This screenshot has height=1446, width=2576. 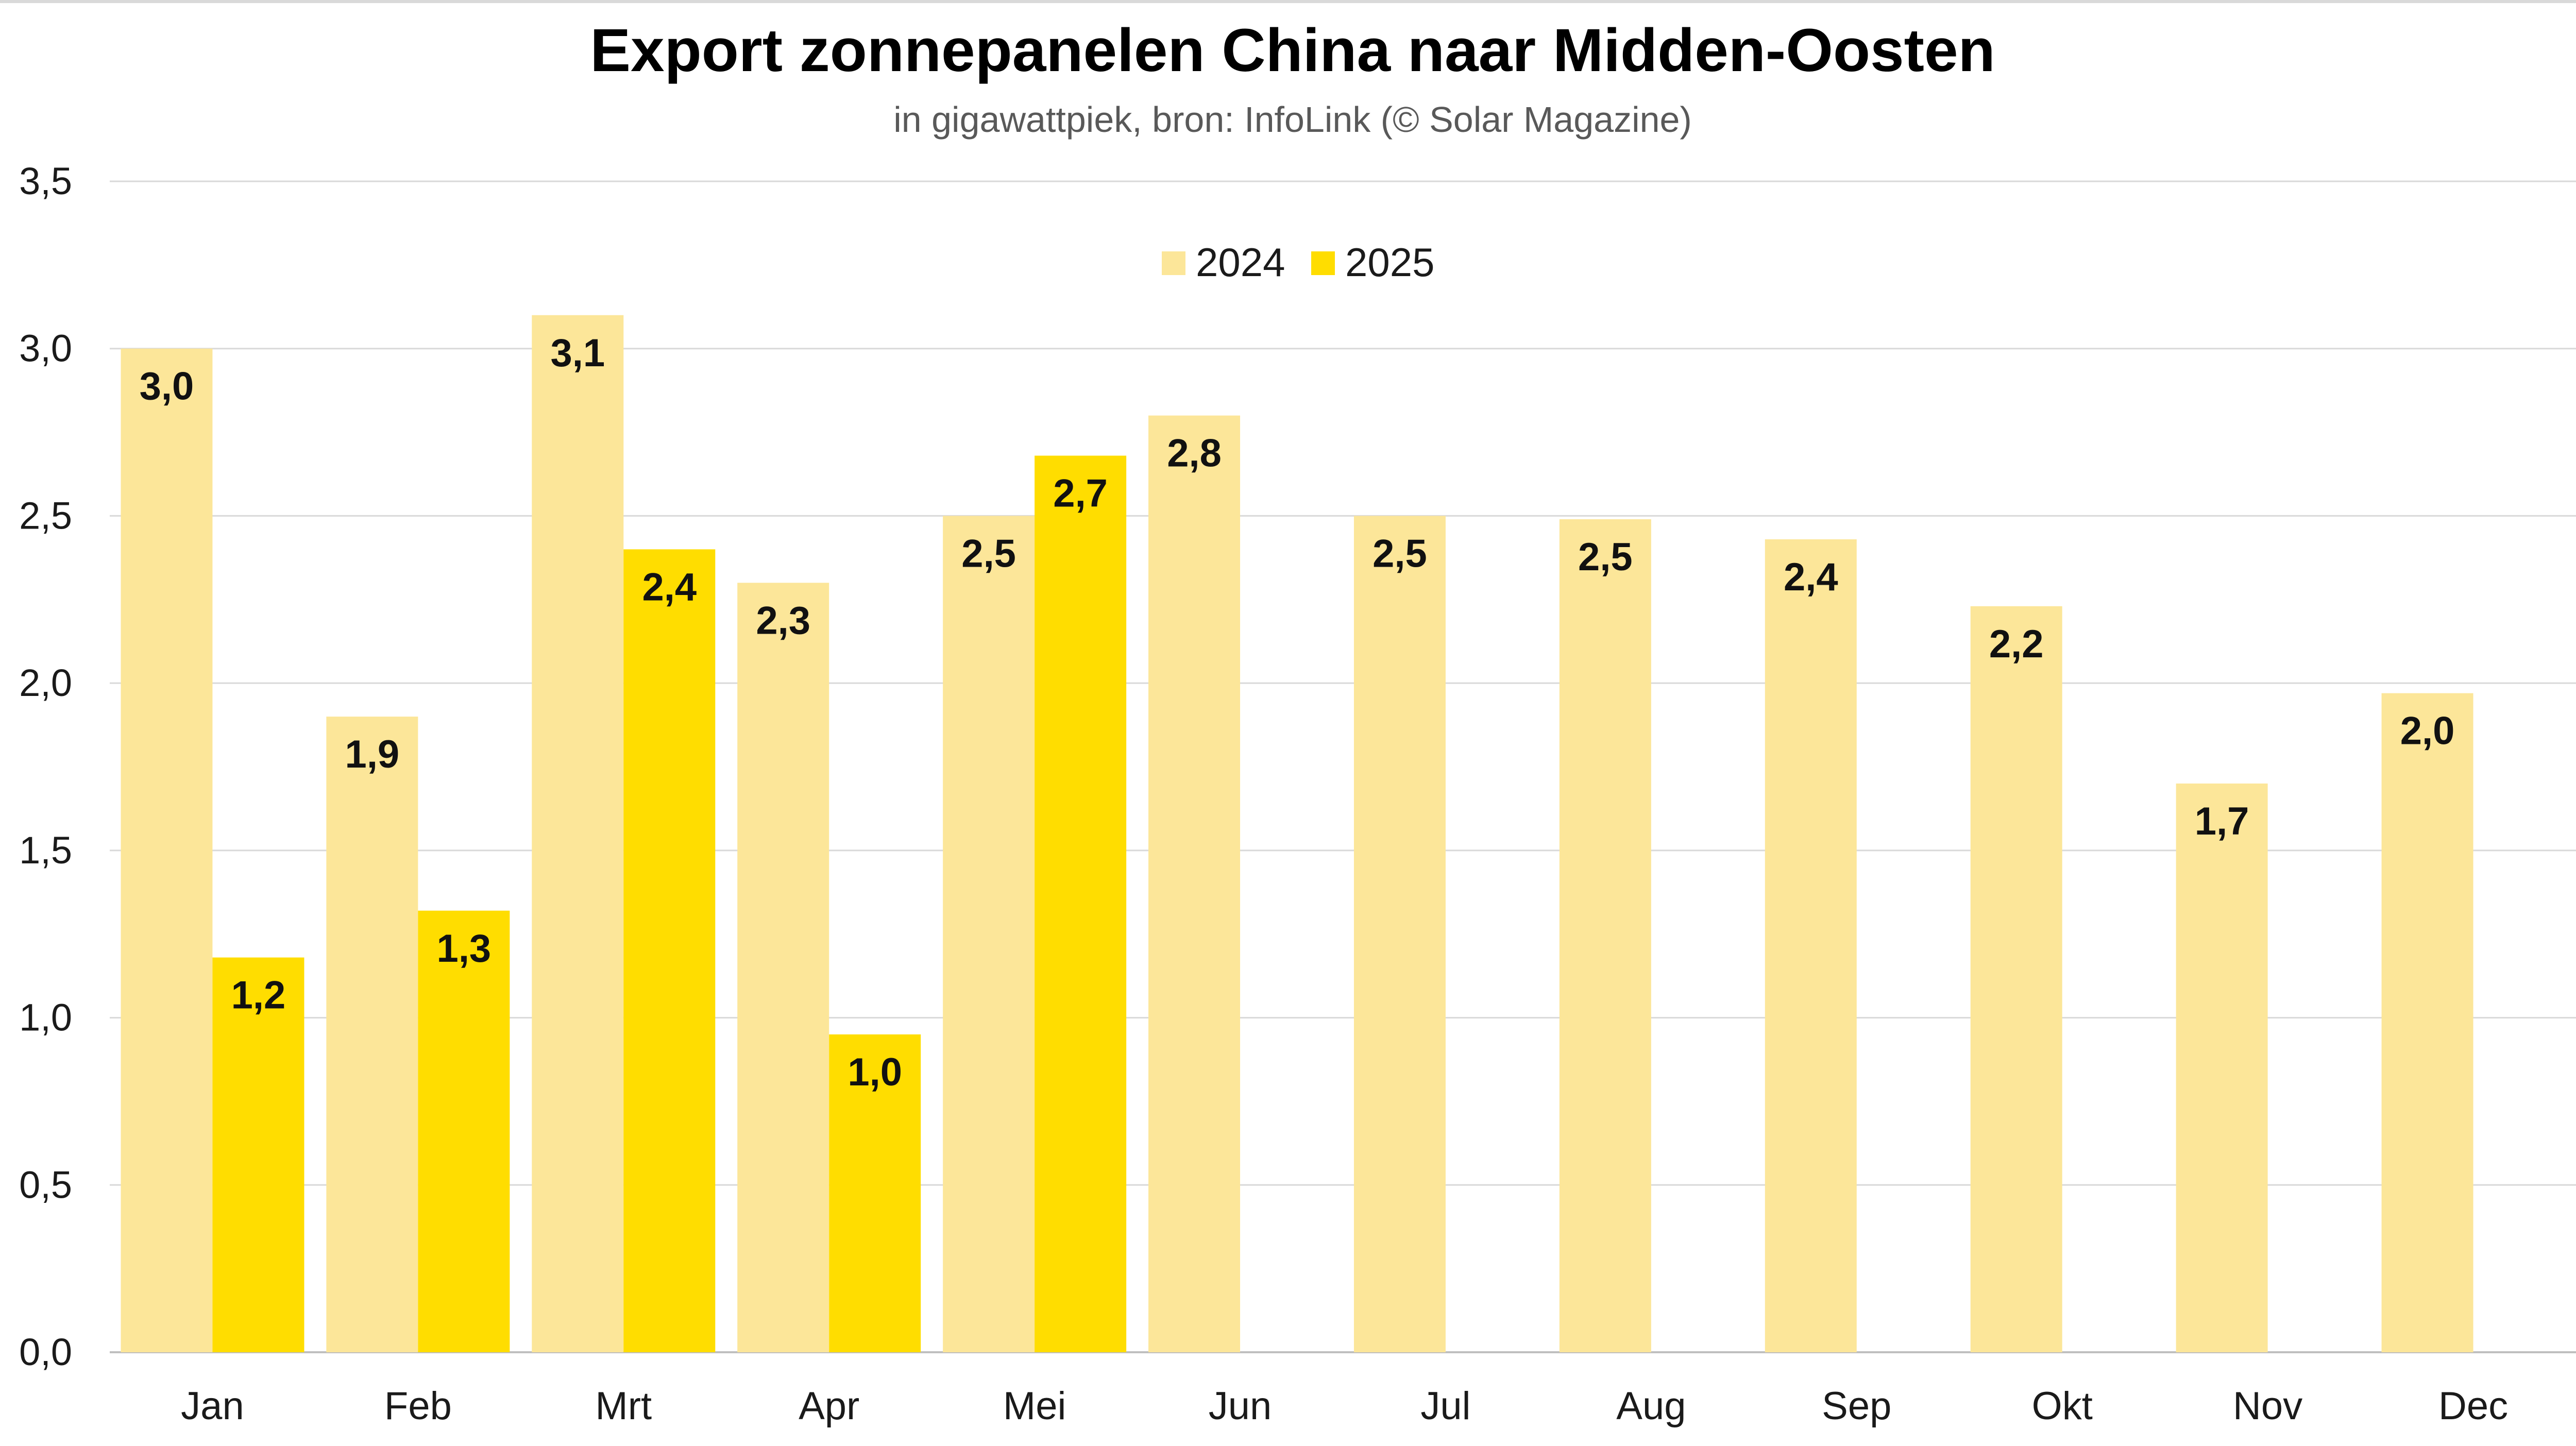 I want to click on bar-2025-mrt, so click(x=669, y=950).